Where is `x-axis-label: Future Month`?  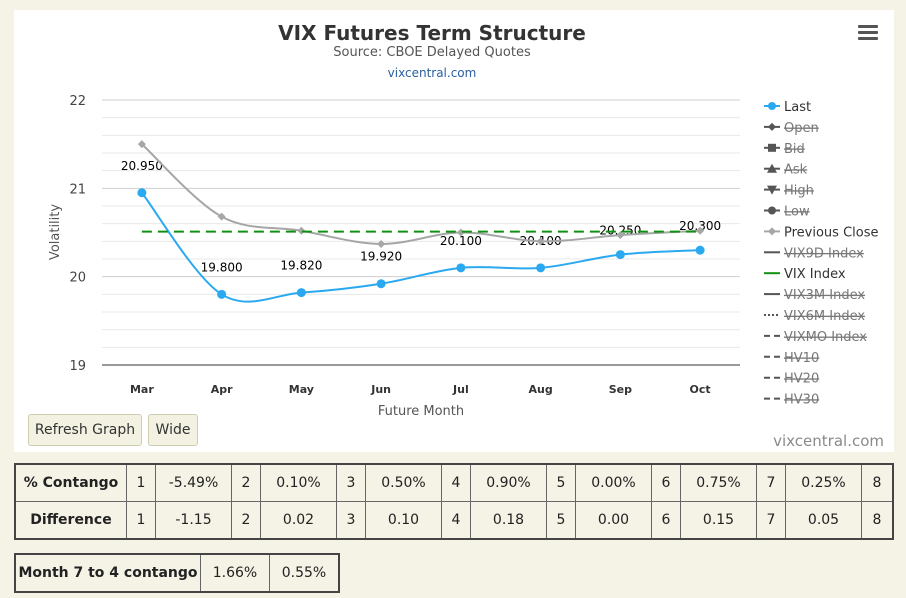
x-axis-label: Future Month is located at coordinates (421, 411).